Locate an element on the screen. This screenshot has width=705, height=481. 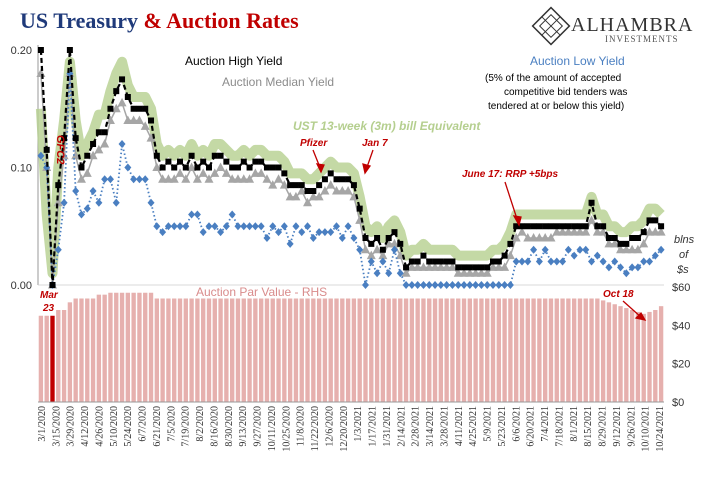
label-dollars: $s is located at coordinates (682, 270).